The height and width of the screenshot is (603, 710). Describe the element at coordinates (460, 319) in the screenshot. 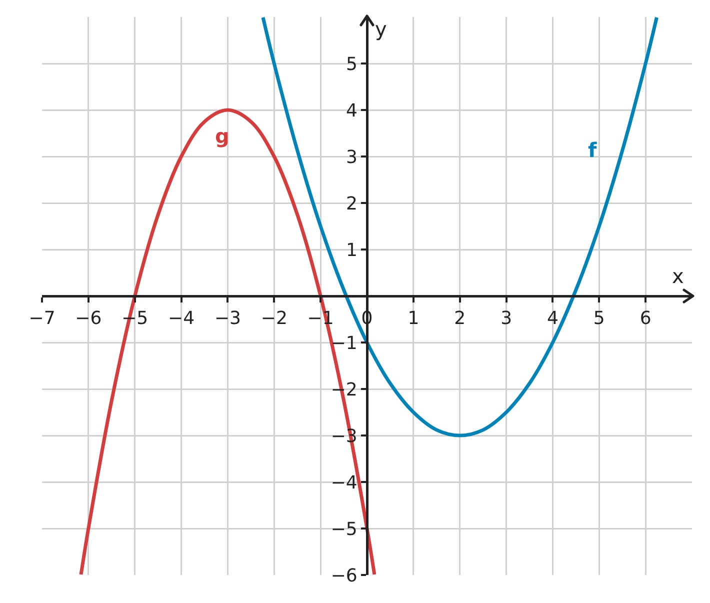

I see `x-tick-label: 2` at that location.